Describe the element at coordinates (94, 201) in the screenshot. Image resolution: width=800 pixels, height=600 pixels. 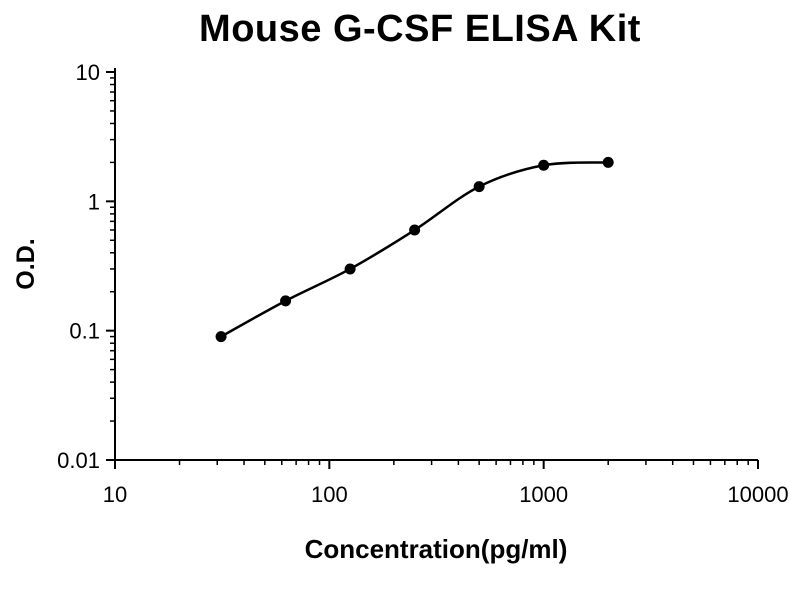
I see `y-tick-label: 1` at that location.